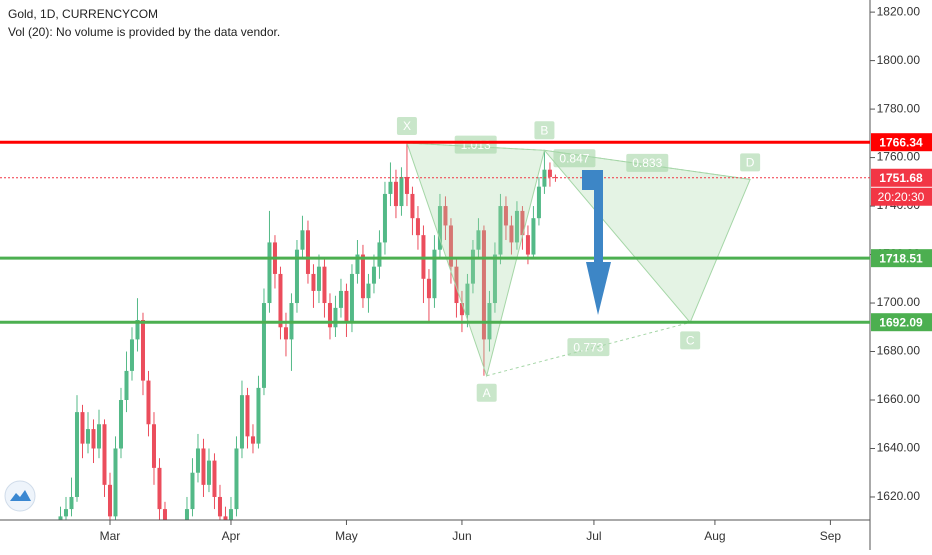 The width and height of the screenshot is (932, 555). Describe the element at coordinates (899, 496) in the screenshot. I see `y-tick-label: 1620.00` at that location.